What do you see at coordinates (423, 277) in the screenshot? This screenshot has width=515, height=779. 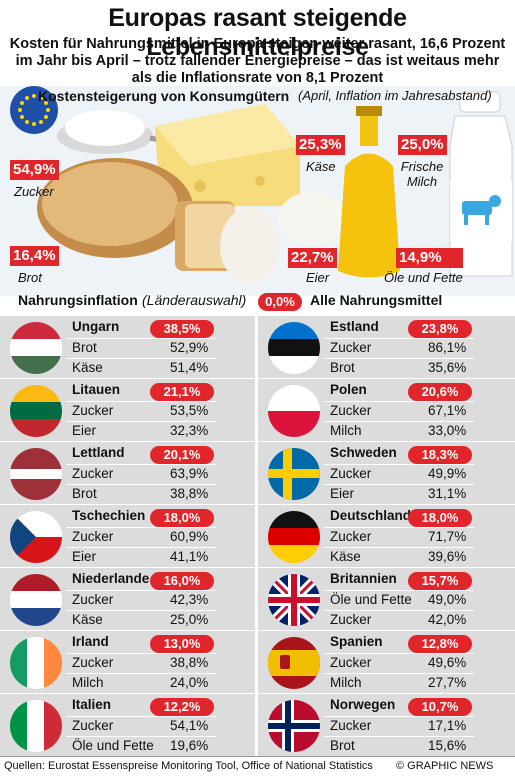 I see `hero-label: Öle und Fette` at bounding box center [423, 277].